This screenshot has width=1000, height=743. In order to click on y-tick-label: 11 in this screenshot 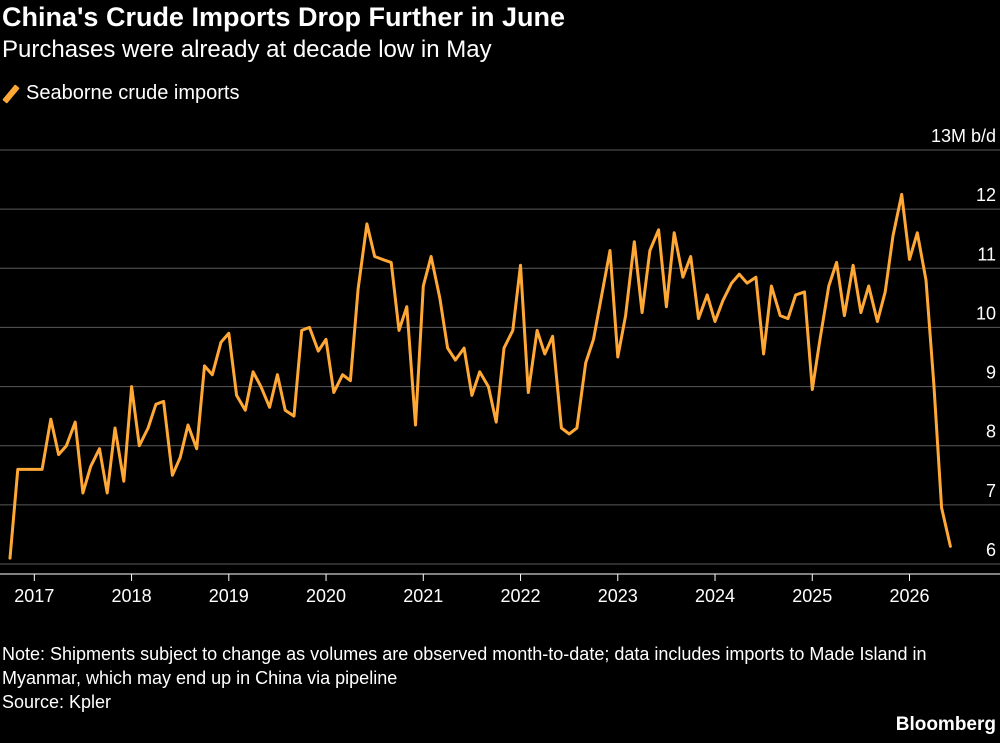, I will do `click(986, 254)`.